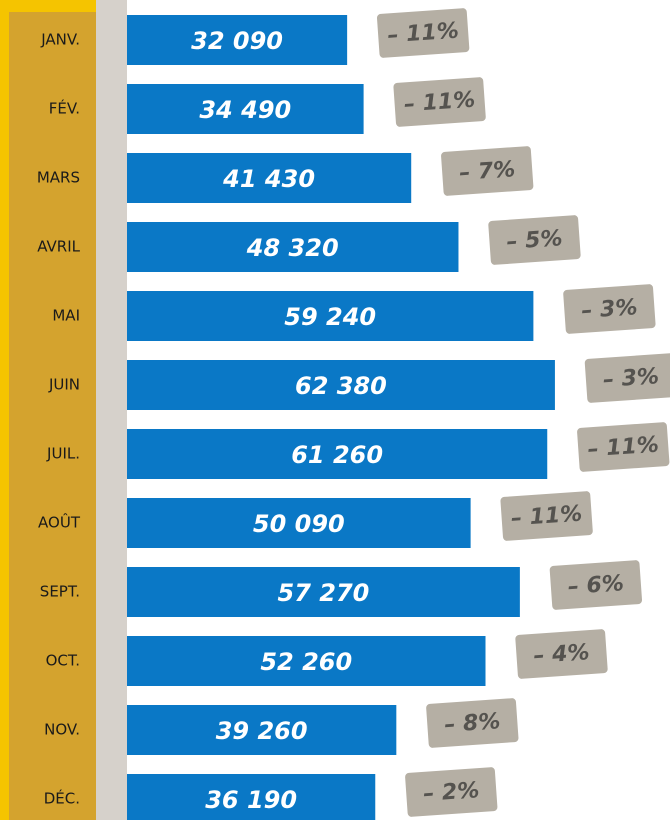 The image size is (670, 820). Describe the element at coordinates (66, 316) in the screenshot. I see `month-label: MAI` at that location.